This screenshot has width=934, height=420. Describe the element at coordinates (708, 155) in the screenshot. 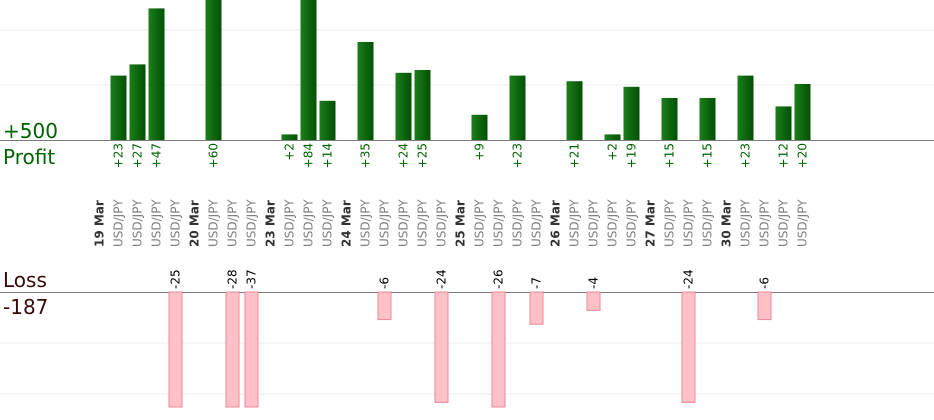

I see `profit-value-label: +15` at that location.